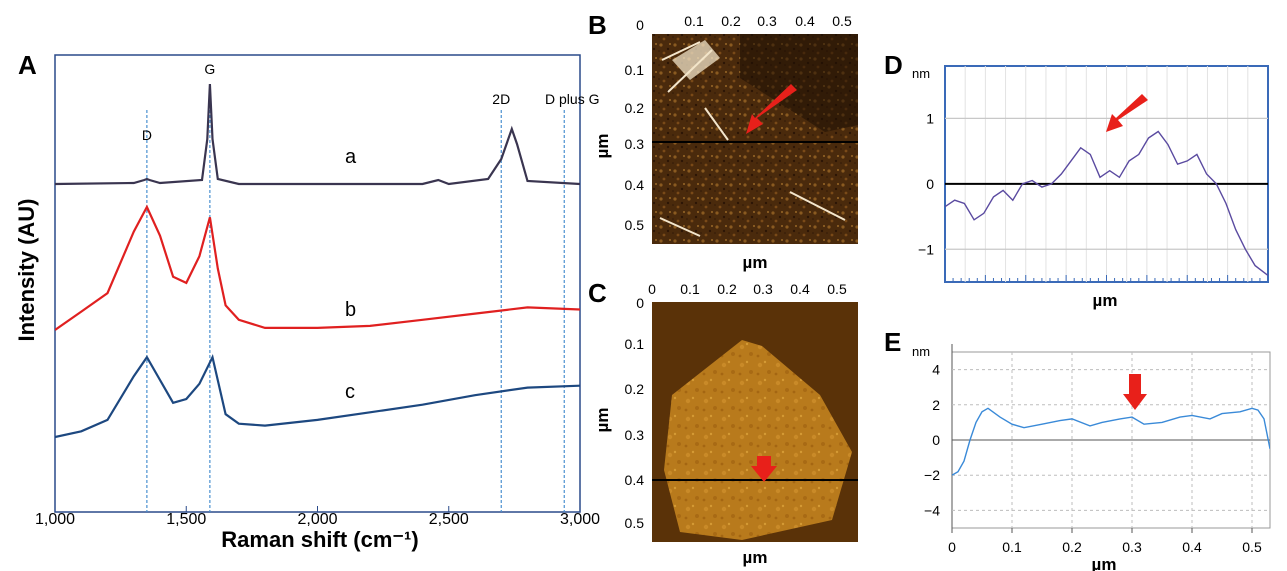 The image size is (1287, 571). Describe the element at coordinates (892, 342) in the screenshot. I see `panel-e-letter: E` at that location.